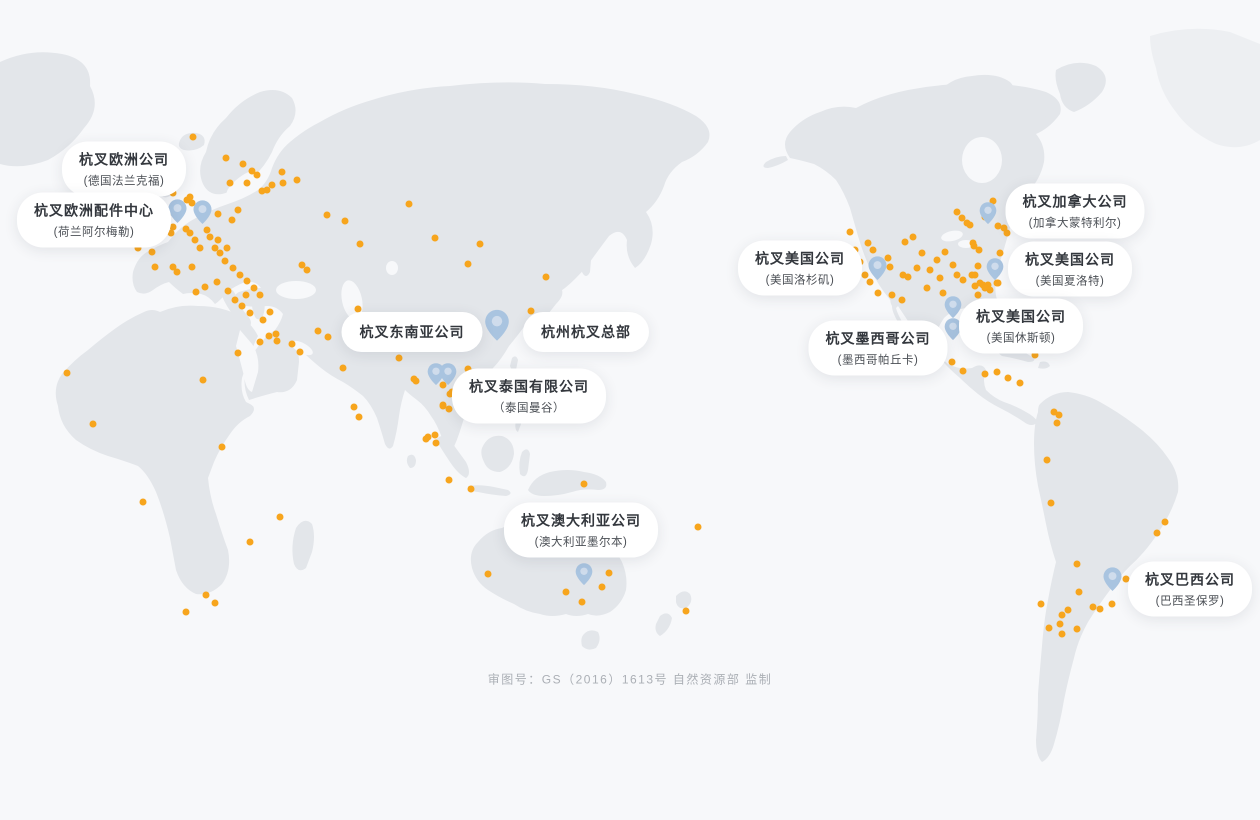 Image resolution: width=1260 pixels, height=820 pixels. I want to click on location-label-thailand: 杭叉泰国有限公司 （泰国曼谷）, so click(529, 396).